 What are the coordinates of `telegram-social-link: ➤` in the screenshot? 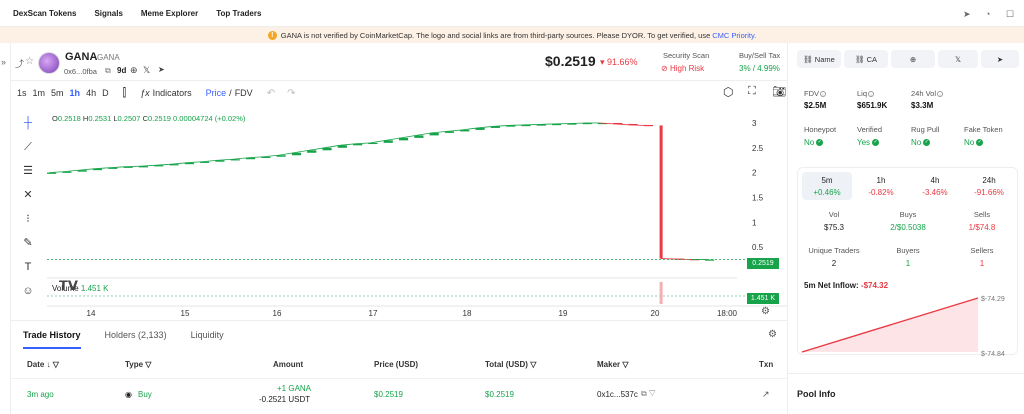 It's located at (1000, 59).